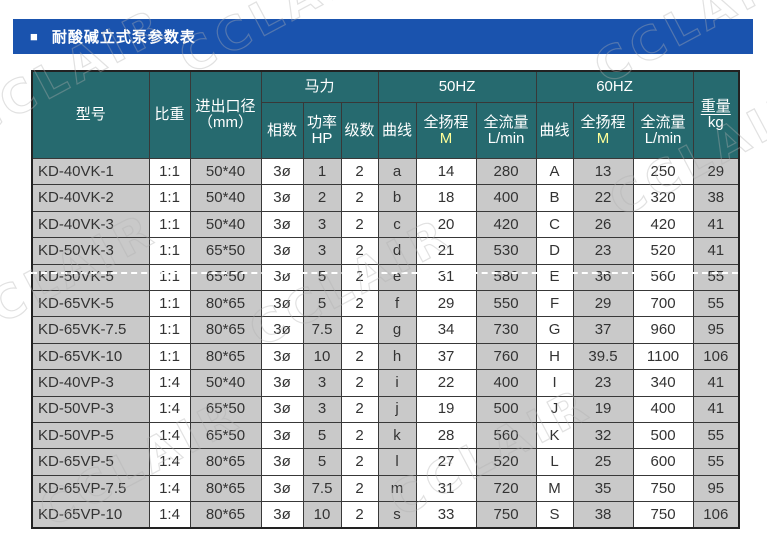  Describe the element at coordinates (90, 383) in the screenshot. I see `cell-model: KD-40VP-3` at that location.